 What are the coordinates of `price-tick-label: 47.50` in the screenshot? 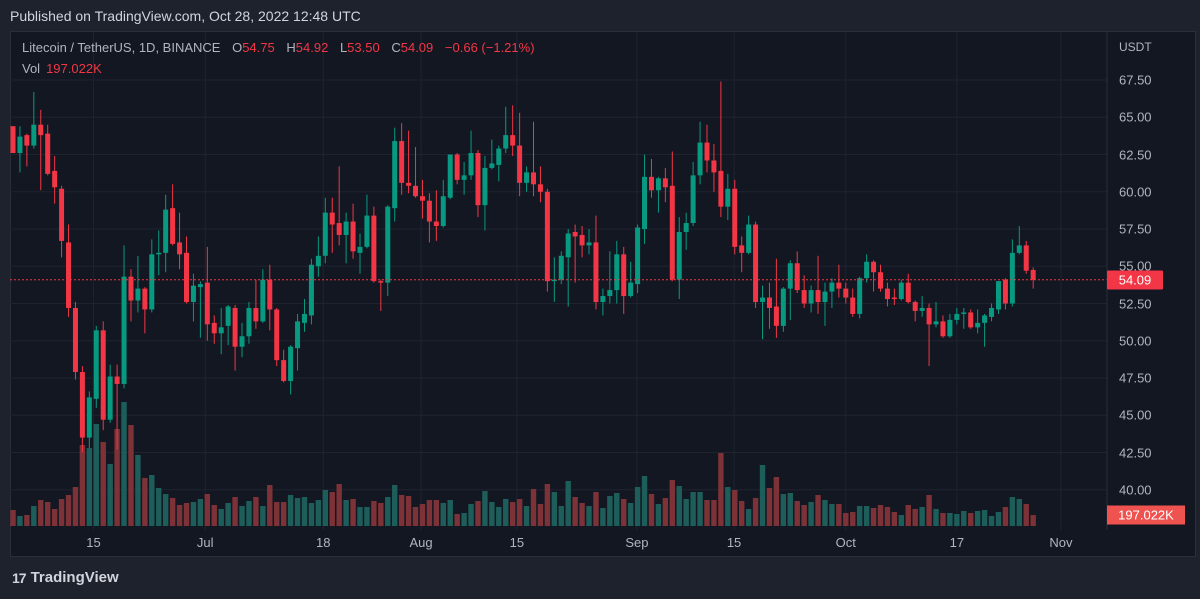 It's located at (1135, 378).